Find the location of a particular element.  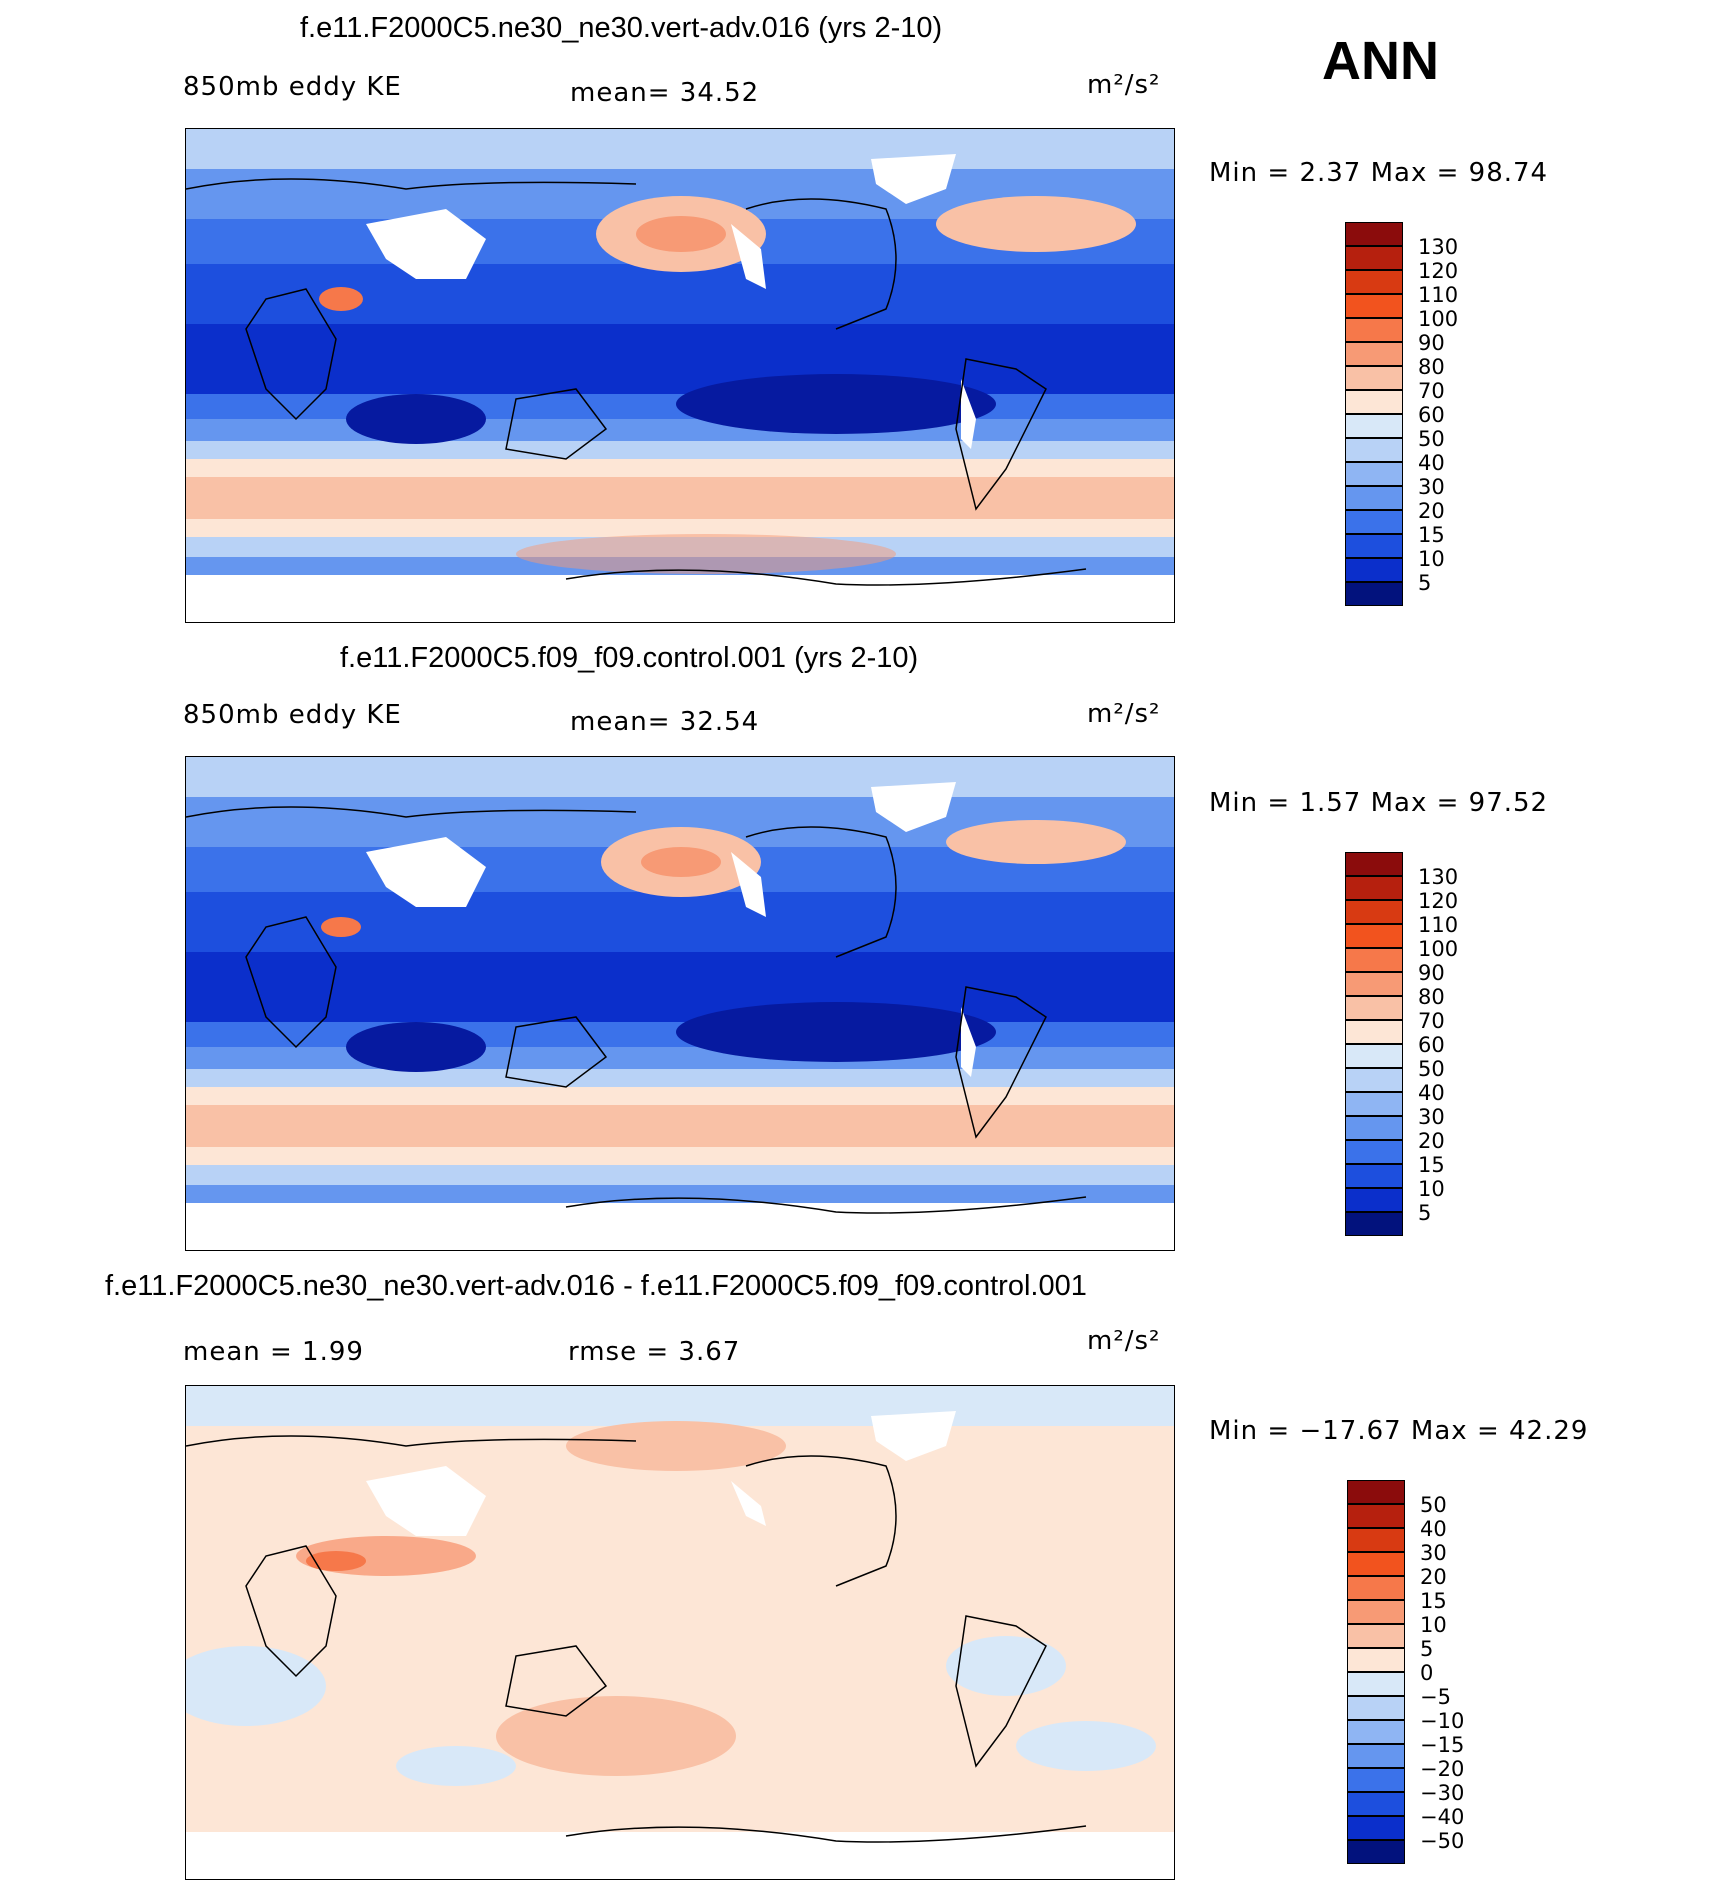

panel3-level: −30 is located at coordinates (1442, 1793).